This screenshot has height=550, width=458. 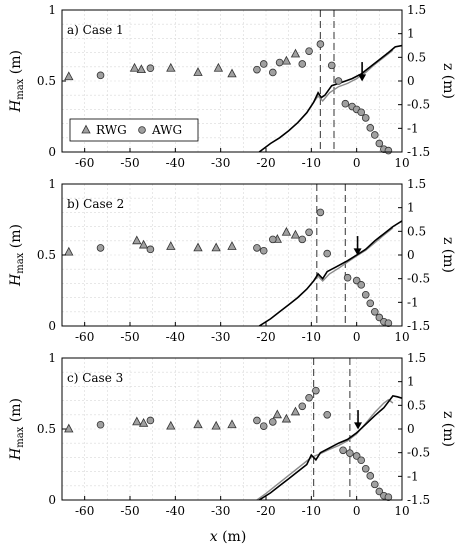 I want to click on y-axis-left-subscript: max, so click(x=20, y=88).